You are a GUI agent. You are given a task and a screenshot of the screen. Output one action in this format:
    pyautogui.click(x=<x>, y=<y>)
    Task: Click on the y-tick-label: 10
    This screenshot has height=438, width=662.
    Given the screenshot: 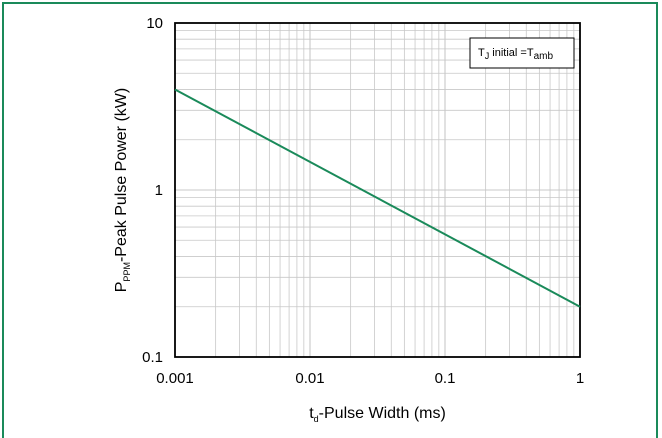 What is the action you would take?
    pyautogui.click(x=154, y=23)
    